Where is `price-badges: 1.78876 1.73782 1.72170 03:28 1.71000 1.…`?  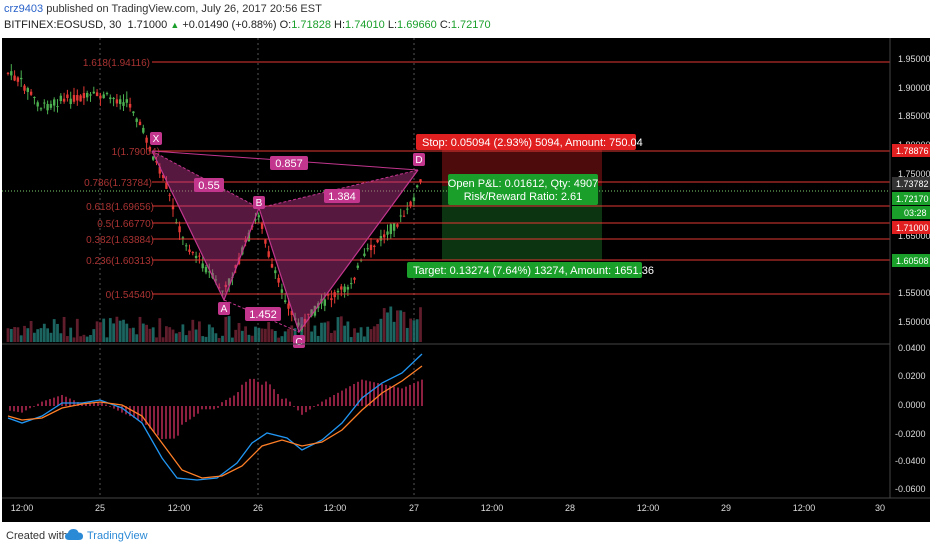 price-badges: 1.78876 1.73782 1.72170 03:28 1.71000 1.… is located at coordinates (911, 205).